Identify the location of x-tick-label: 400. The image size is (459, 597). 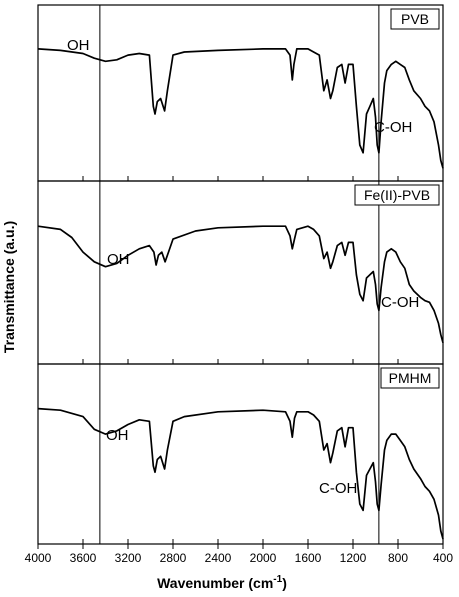
(443, 558).